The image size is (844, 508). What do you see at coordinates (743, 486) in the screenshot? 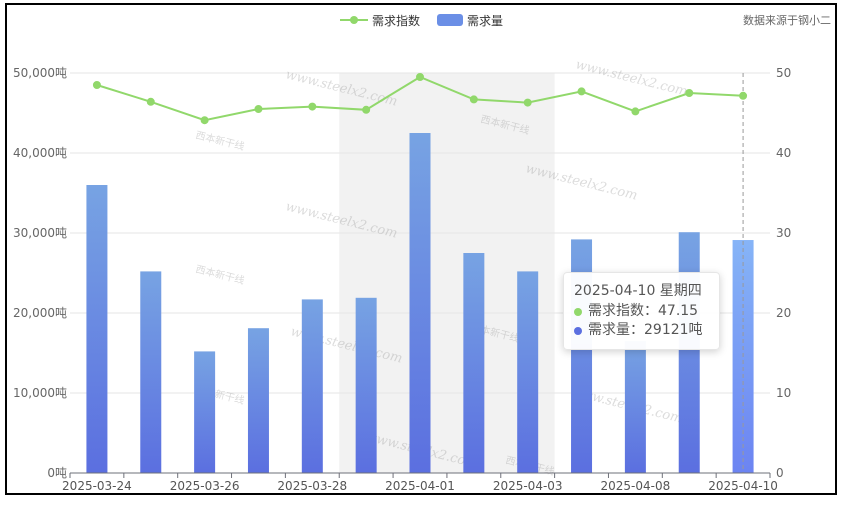
I see `x-tick-label: 2025-04-10` at bounding box center [743, 486].